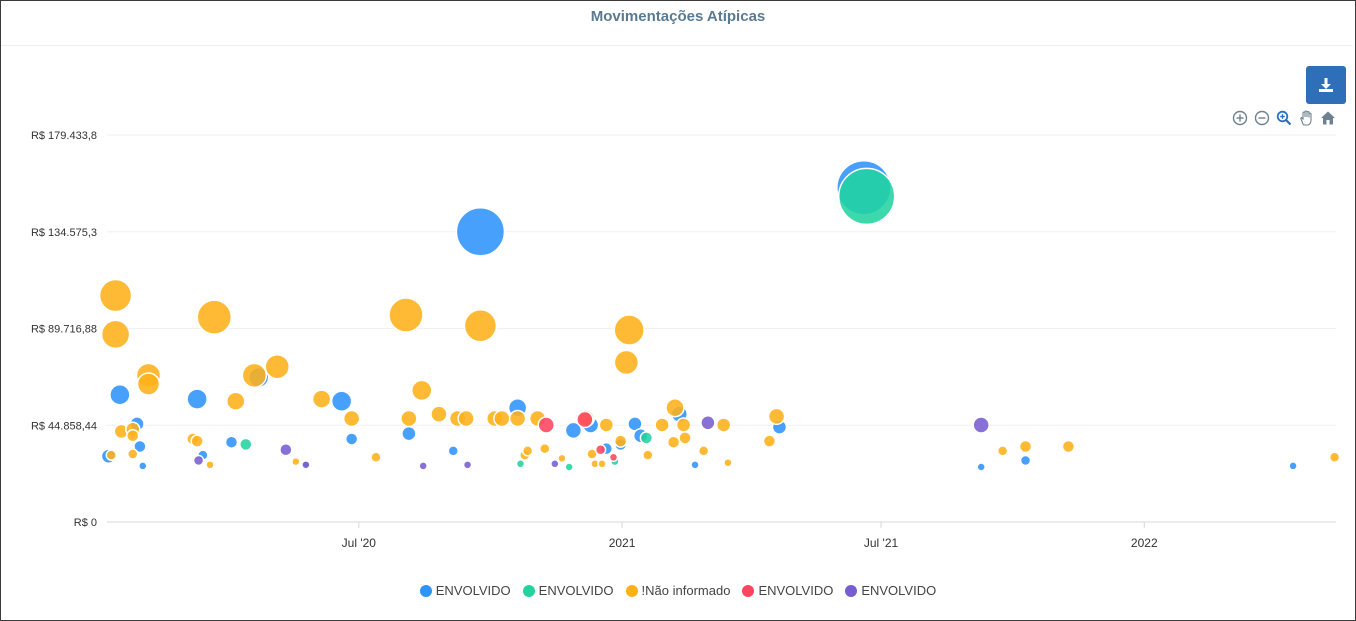 The width and height of the screenshot is (1356, 621). I want to click on selection-zoom-button, so click(1283, 118).